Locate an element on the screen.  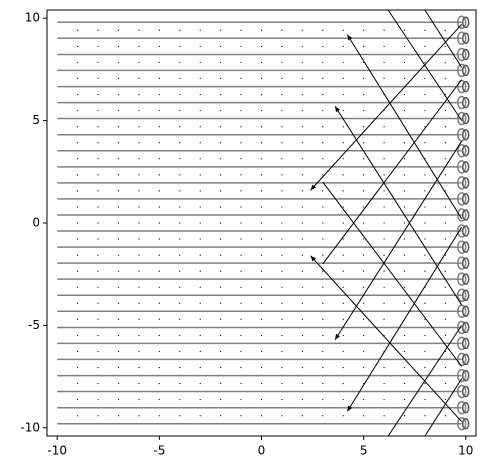
arrow-head is located at coordinates (337, 109).